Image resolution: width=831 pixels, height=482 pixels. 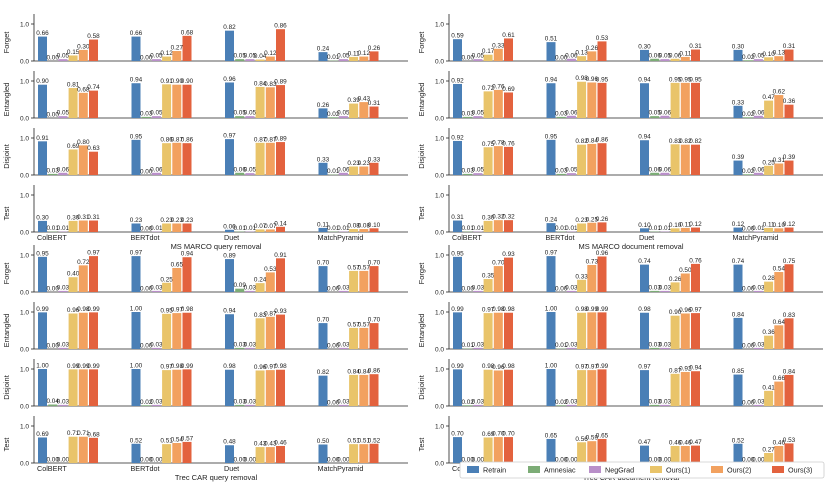 I want to click on bar-value-label: 0.71, so click(x=83, y=433).